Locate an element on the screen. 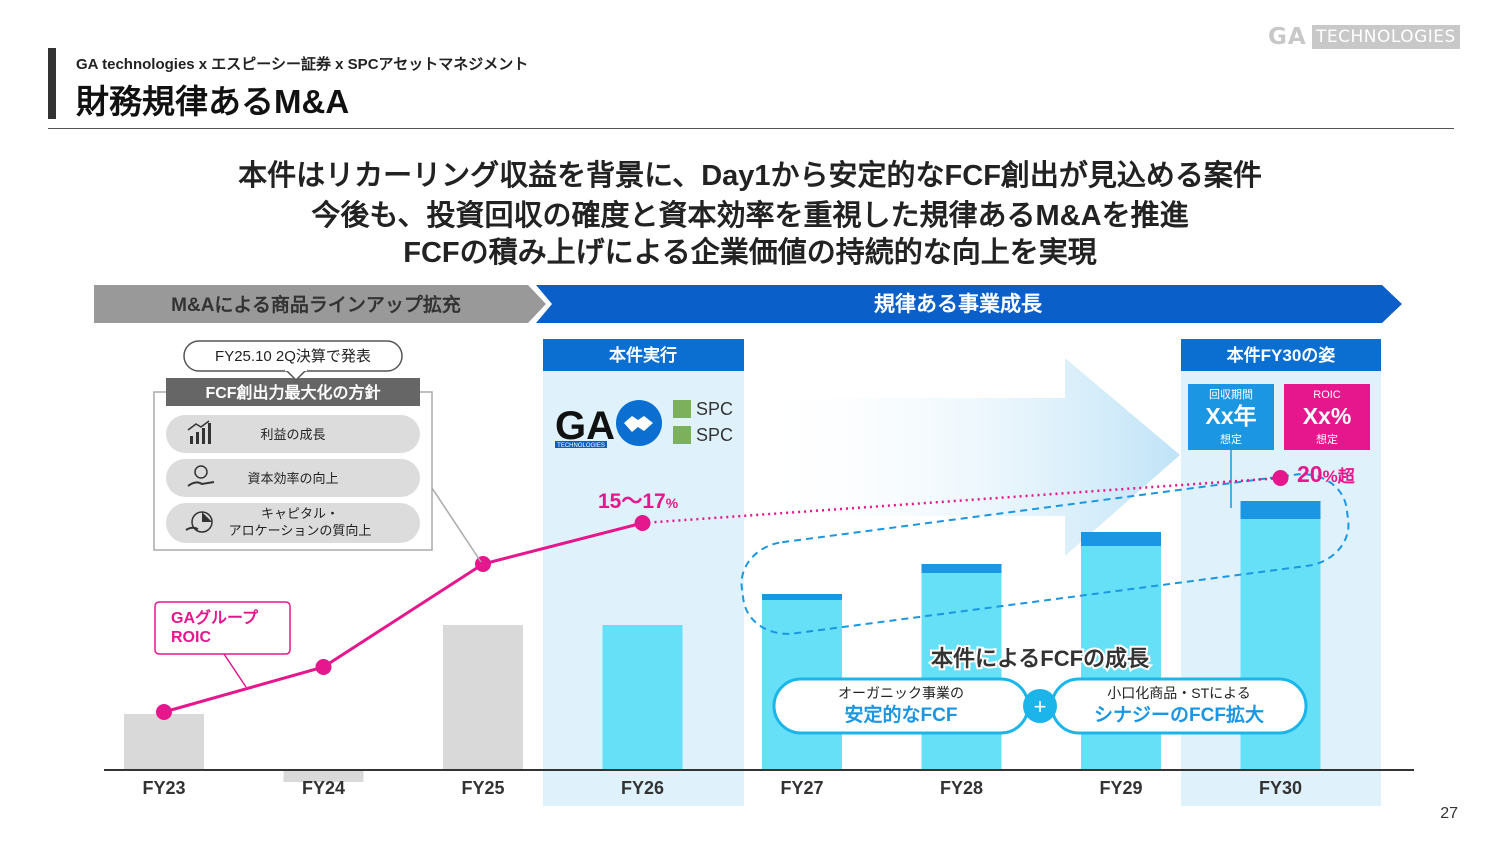  organic-line1: オーガニック事業の is located at coordinates (901, 693).